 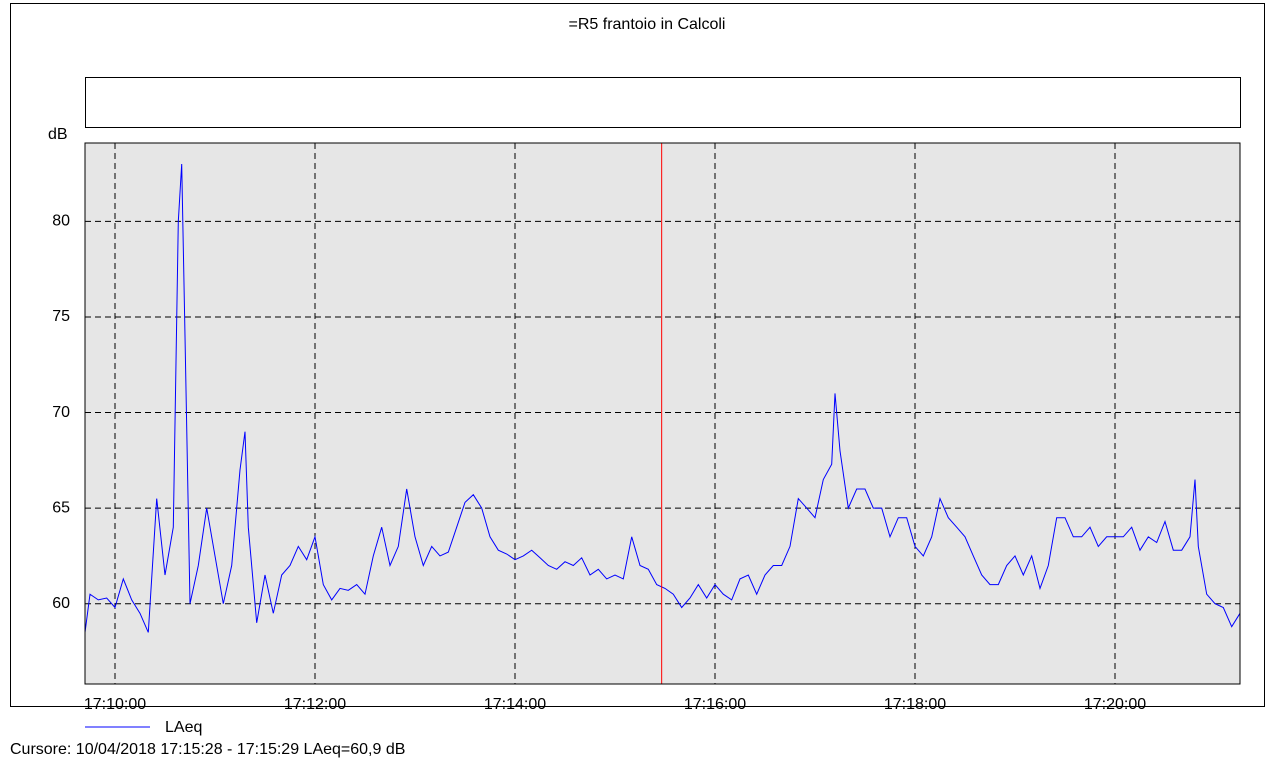 What do you see at coordinates (61, 603) in the screenshot?
I see `y-tick-label: 60` at bounding box center [61, 603].